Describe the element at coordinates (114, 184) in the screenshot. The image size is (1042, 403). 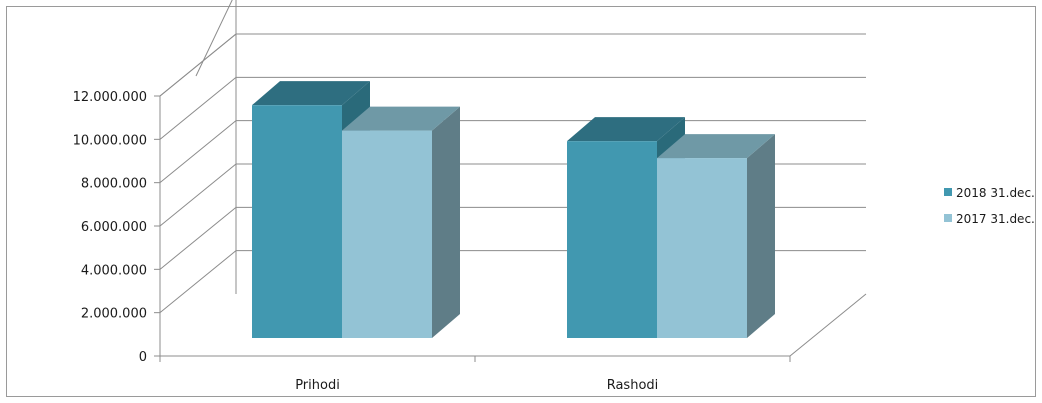
I see `y-tick-label: 8.000.000` at that location.